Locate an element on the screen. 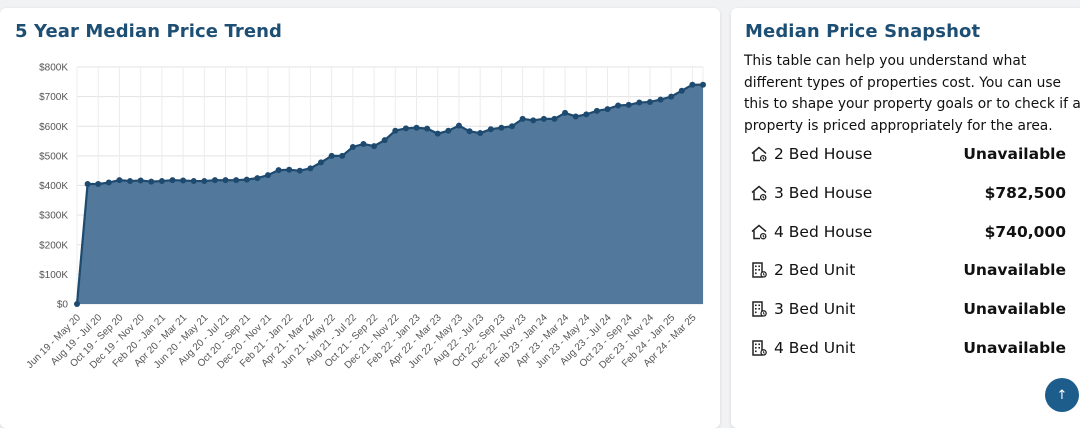 This screenshot has width=1080, height=428. arrow-up-icon: ↑ is located at coordinates (1062, 395).